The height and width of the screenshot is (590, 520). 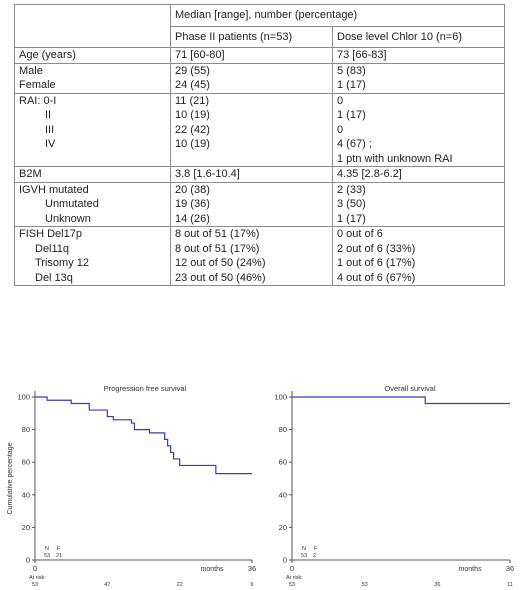 I want to click on table-row: Male 29 (55) 5 (83), so click(x=259, y=70).